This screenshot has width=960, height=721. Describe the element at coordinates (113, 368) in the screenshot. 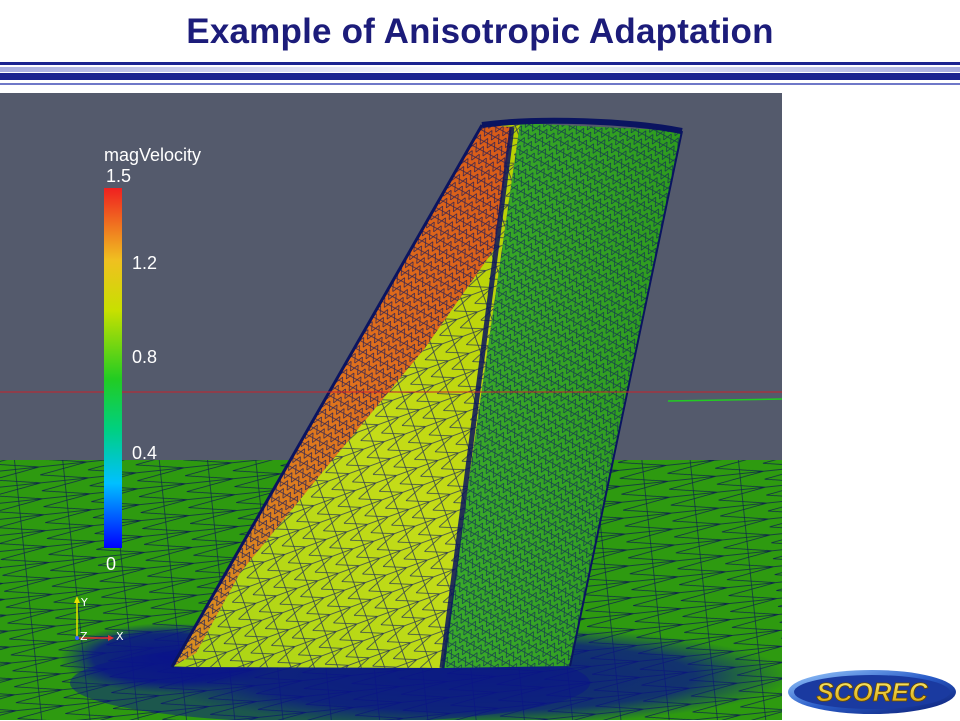

I see `colorbar` at that location.